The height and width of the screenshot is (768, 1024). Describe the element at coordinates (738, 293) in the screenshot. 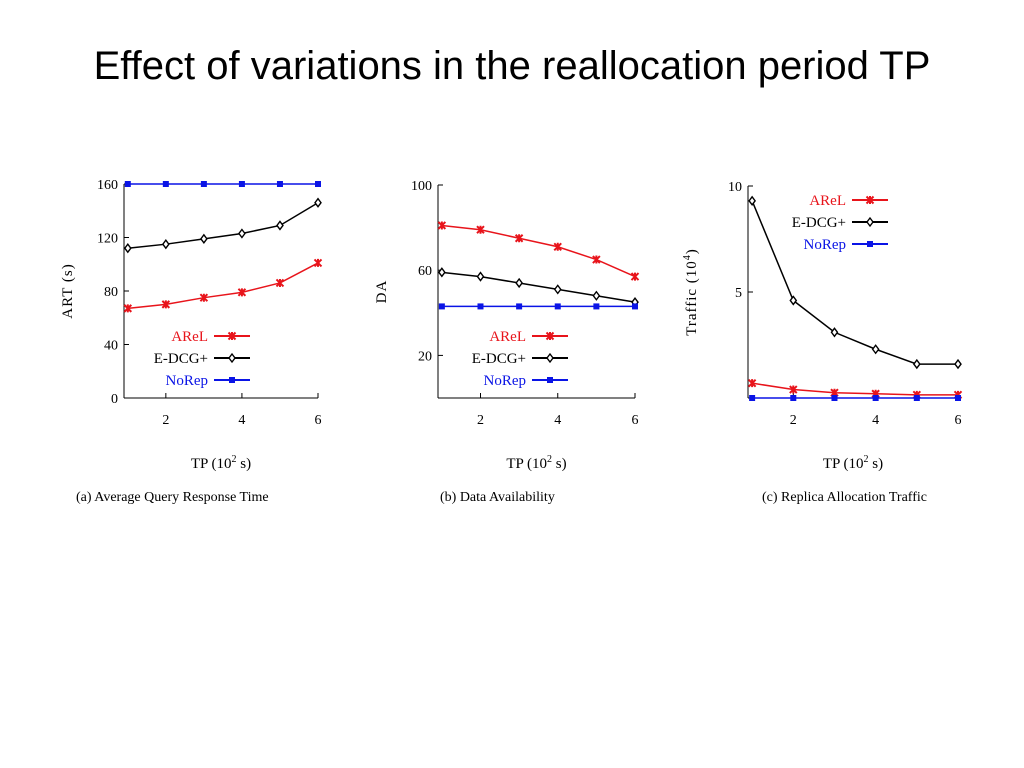

I see `y-tick-label: 5` at that location.